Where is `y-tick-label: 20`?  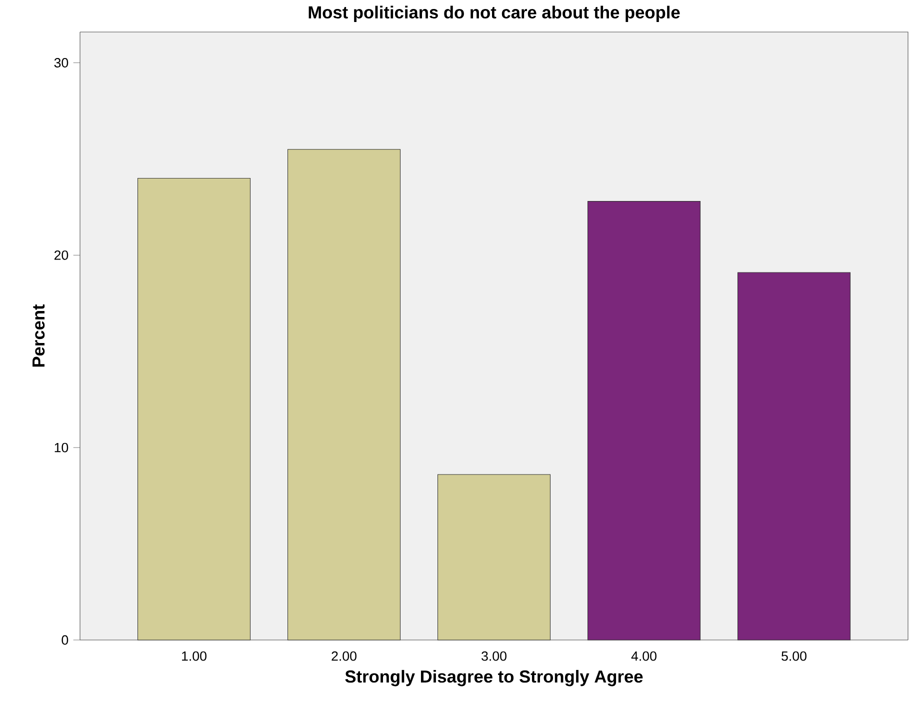 y-tick-label: 20 is located at coordinates (61, 255).